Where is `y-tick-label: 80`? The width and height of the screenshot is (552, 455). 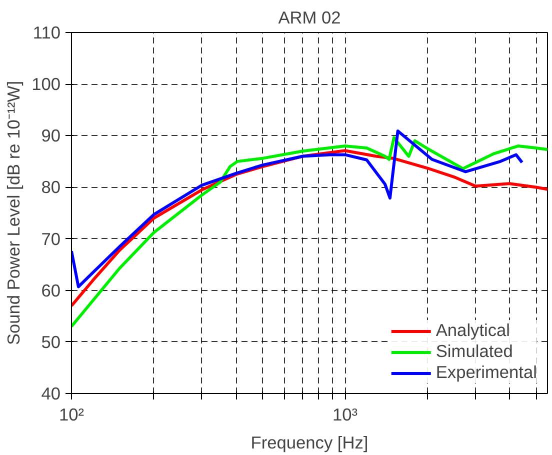 y-tick-label: 80 is located at coordinates (51, 187).